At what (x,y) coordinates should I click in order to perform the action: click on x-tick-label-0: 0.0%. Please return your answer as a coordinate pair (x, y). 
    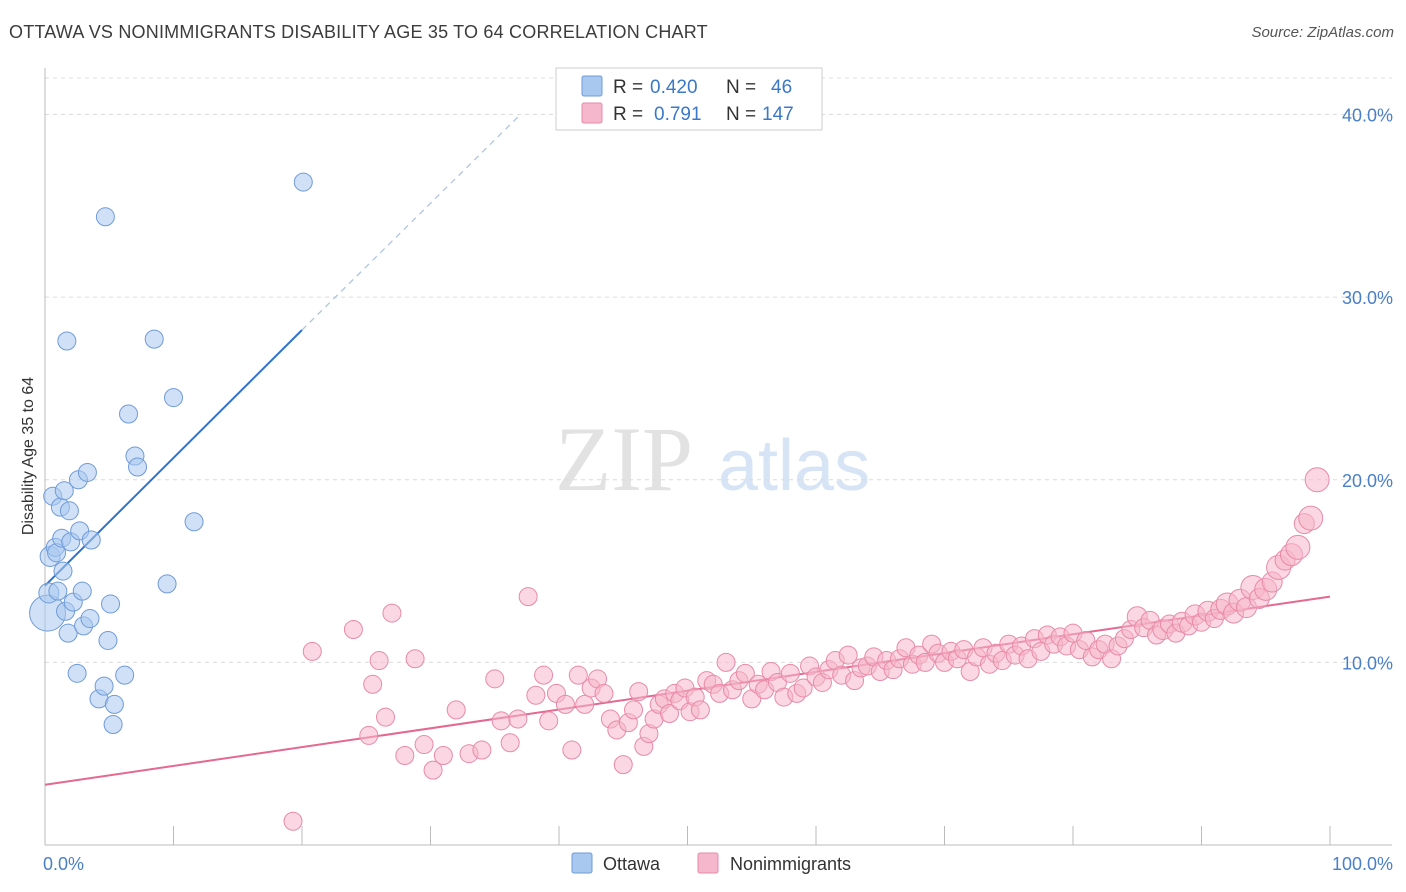
    Looking at the image, I should click on (63, 864).